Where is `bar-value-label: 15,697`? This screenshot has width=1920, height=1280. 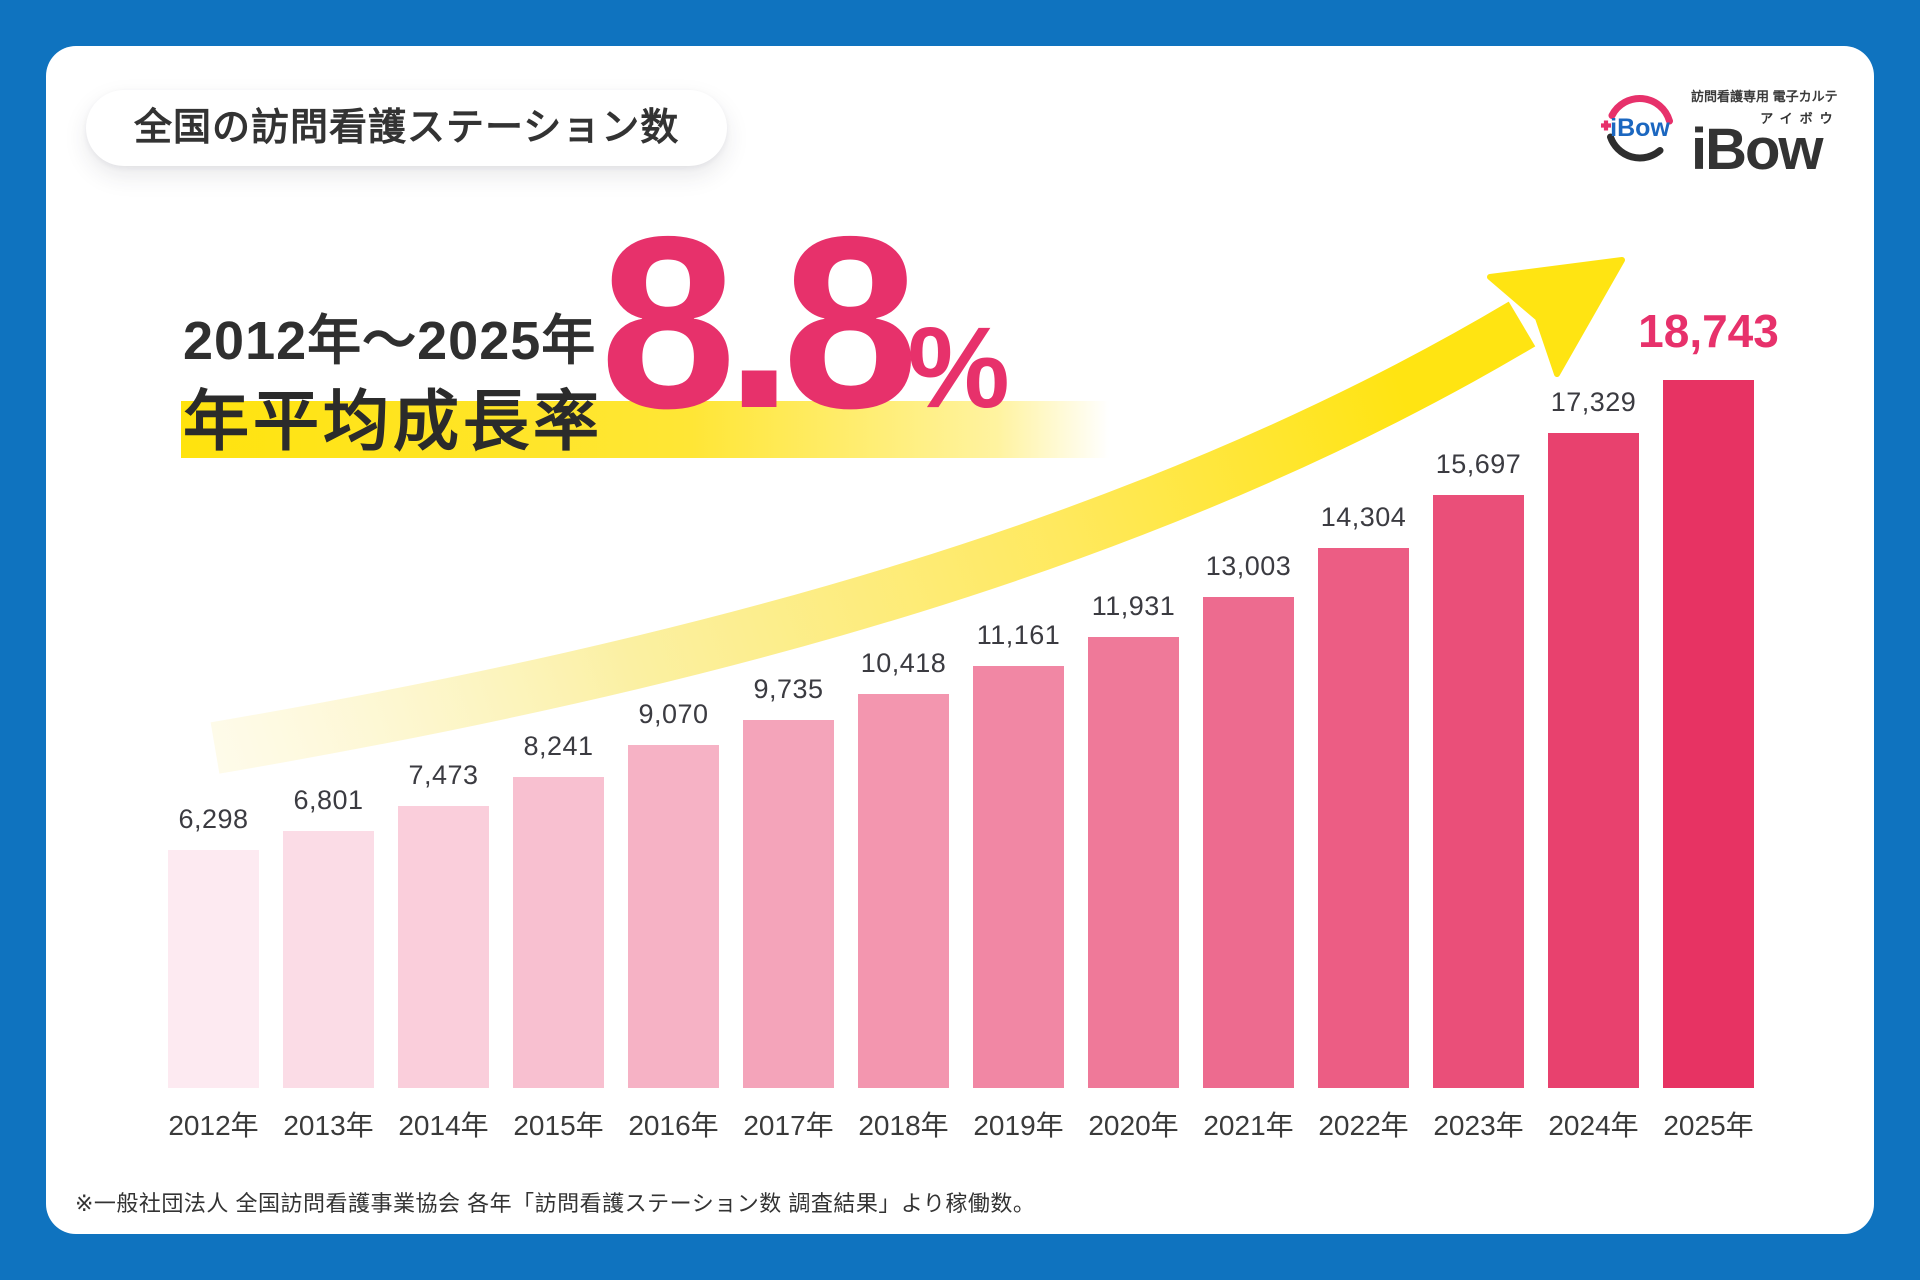 bar-value-label: 15,697 is located at coordinates (1478, 464).